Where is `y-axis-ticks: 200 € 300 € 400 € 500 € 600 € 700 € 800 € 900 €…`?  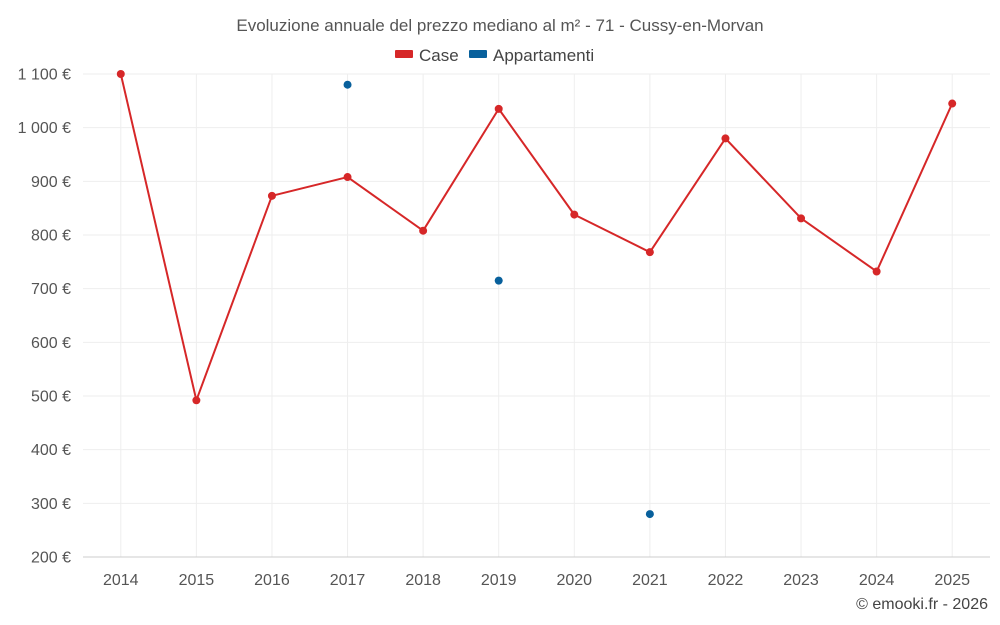 y-axis-ticks: 200 € 300 € 400 € 500 € 600 € 700 € 800 € 900 €… is located at coordinates (44, 317).